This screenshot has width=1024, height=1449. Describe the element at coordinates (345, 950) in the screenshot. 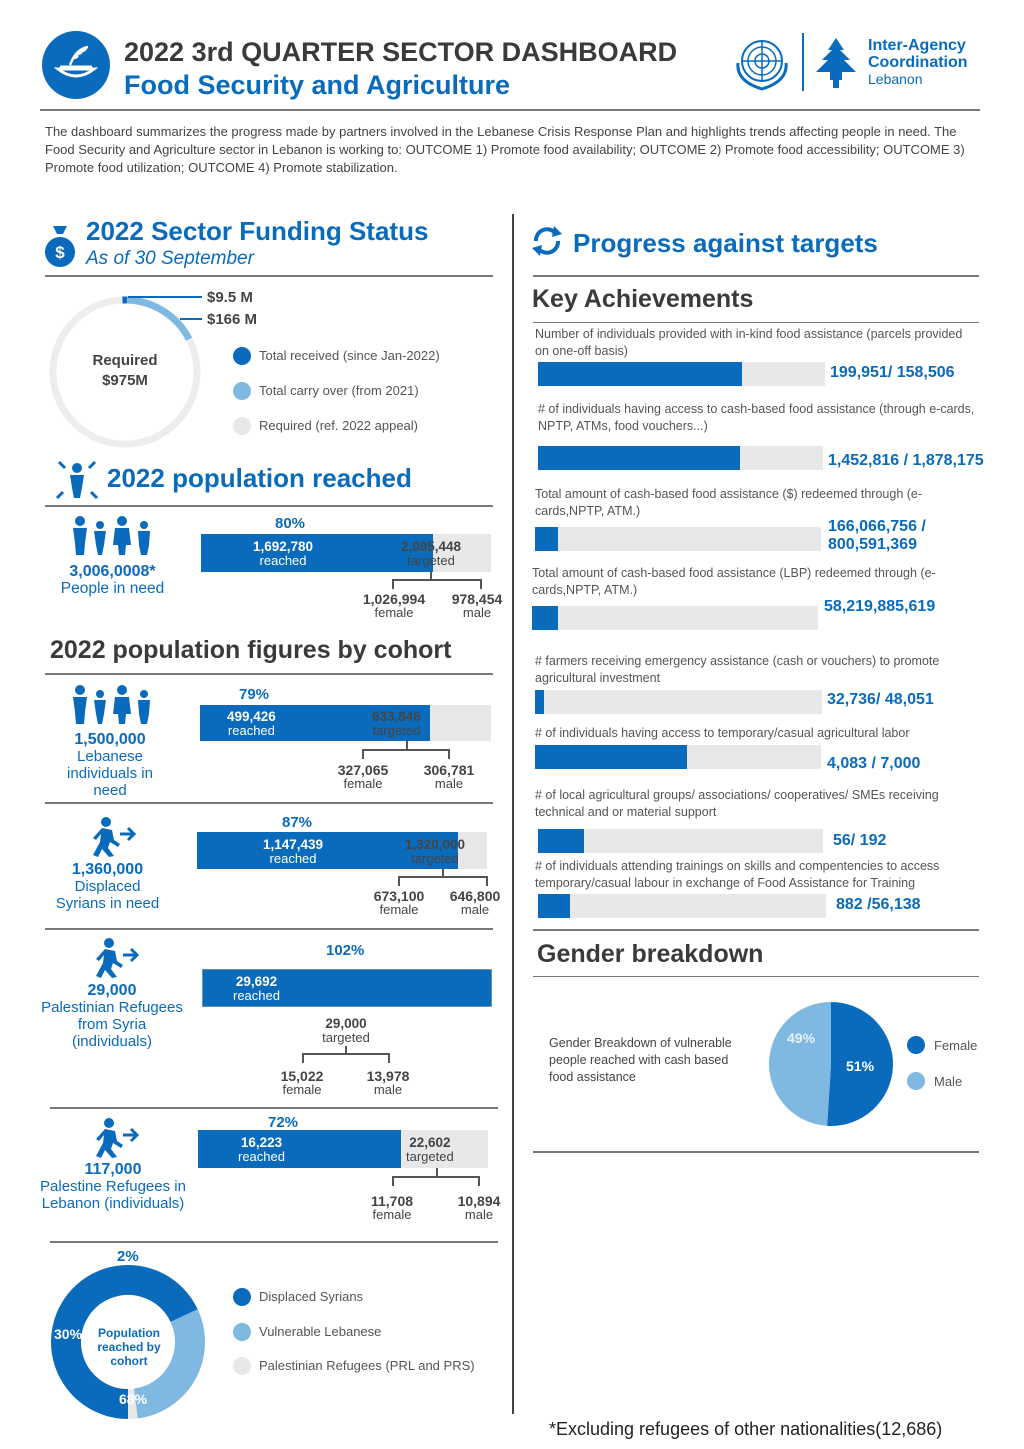

I see `cohort-prs-percent: 102%` at that location.